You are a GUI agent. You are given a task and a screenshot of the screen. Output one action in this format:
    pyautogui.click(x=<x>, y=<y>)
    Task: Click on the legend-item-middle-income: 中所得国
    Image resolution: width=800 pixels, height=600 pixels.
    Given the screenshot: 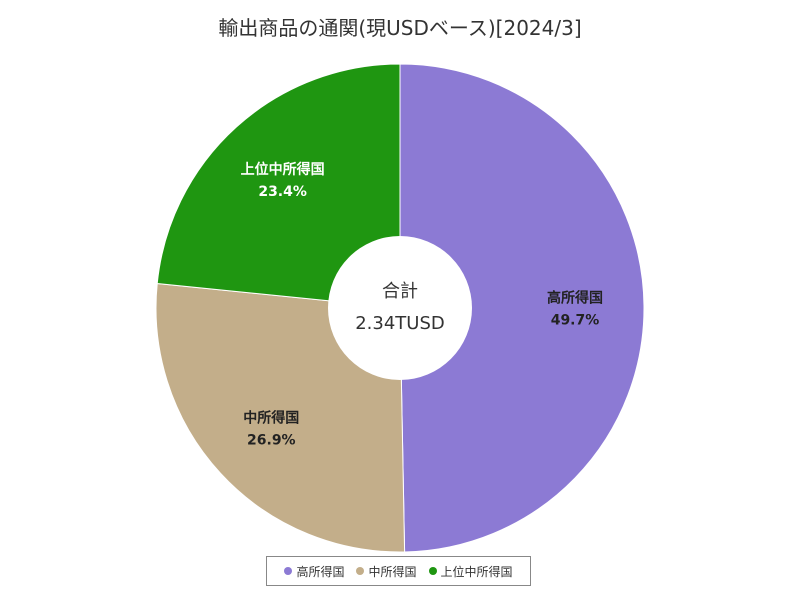 What is the action you would take?
    pyautogui.click(x=386, y=571)
    